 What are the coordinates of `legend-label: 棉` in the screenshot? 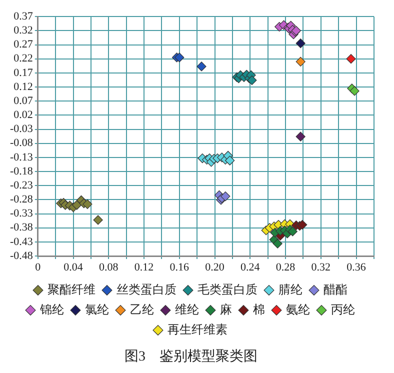 It's located at (259, 309).